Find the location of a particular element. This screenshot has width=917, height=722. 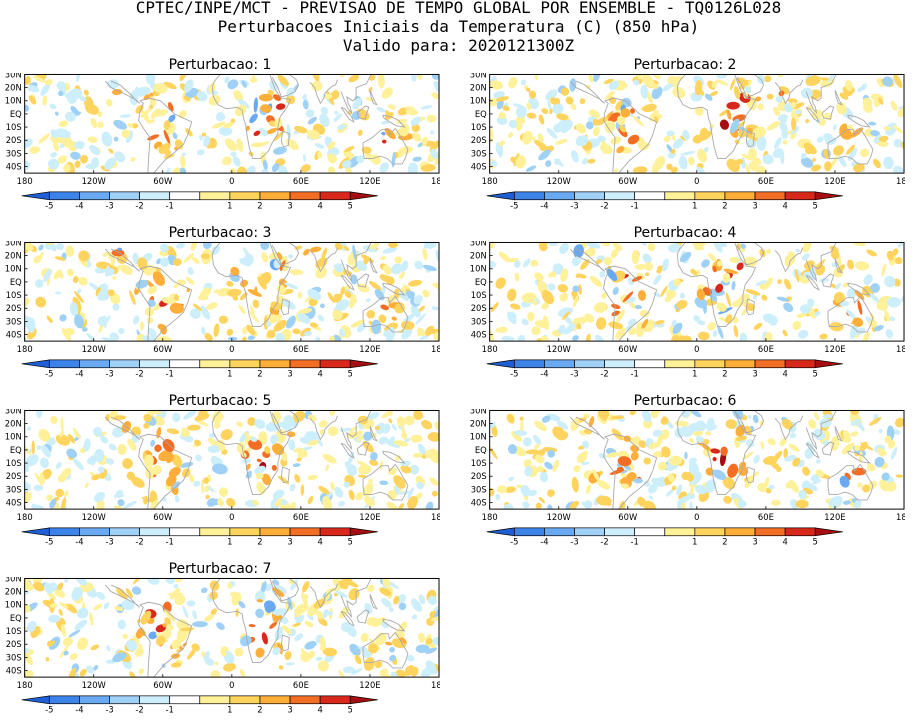

colorbar-label: 2 is located at coordinates (259, 374).